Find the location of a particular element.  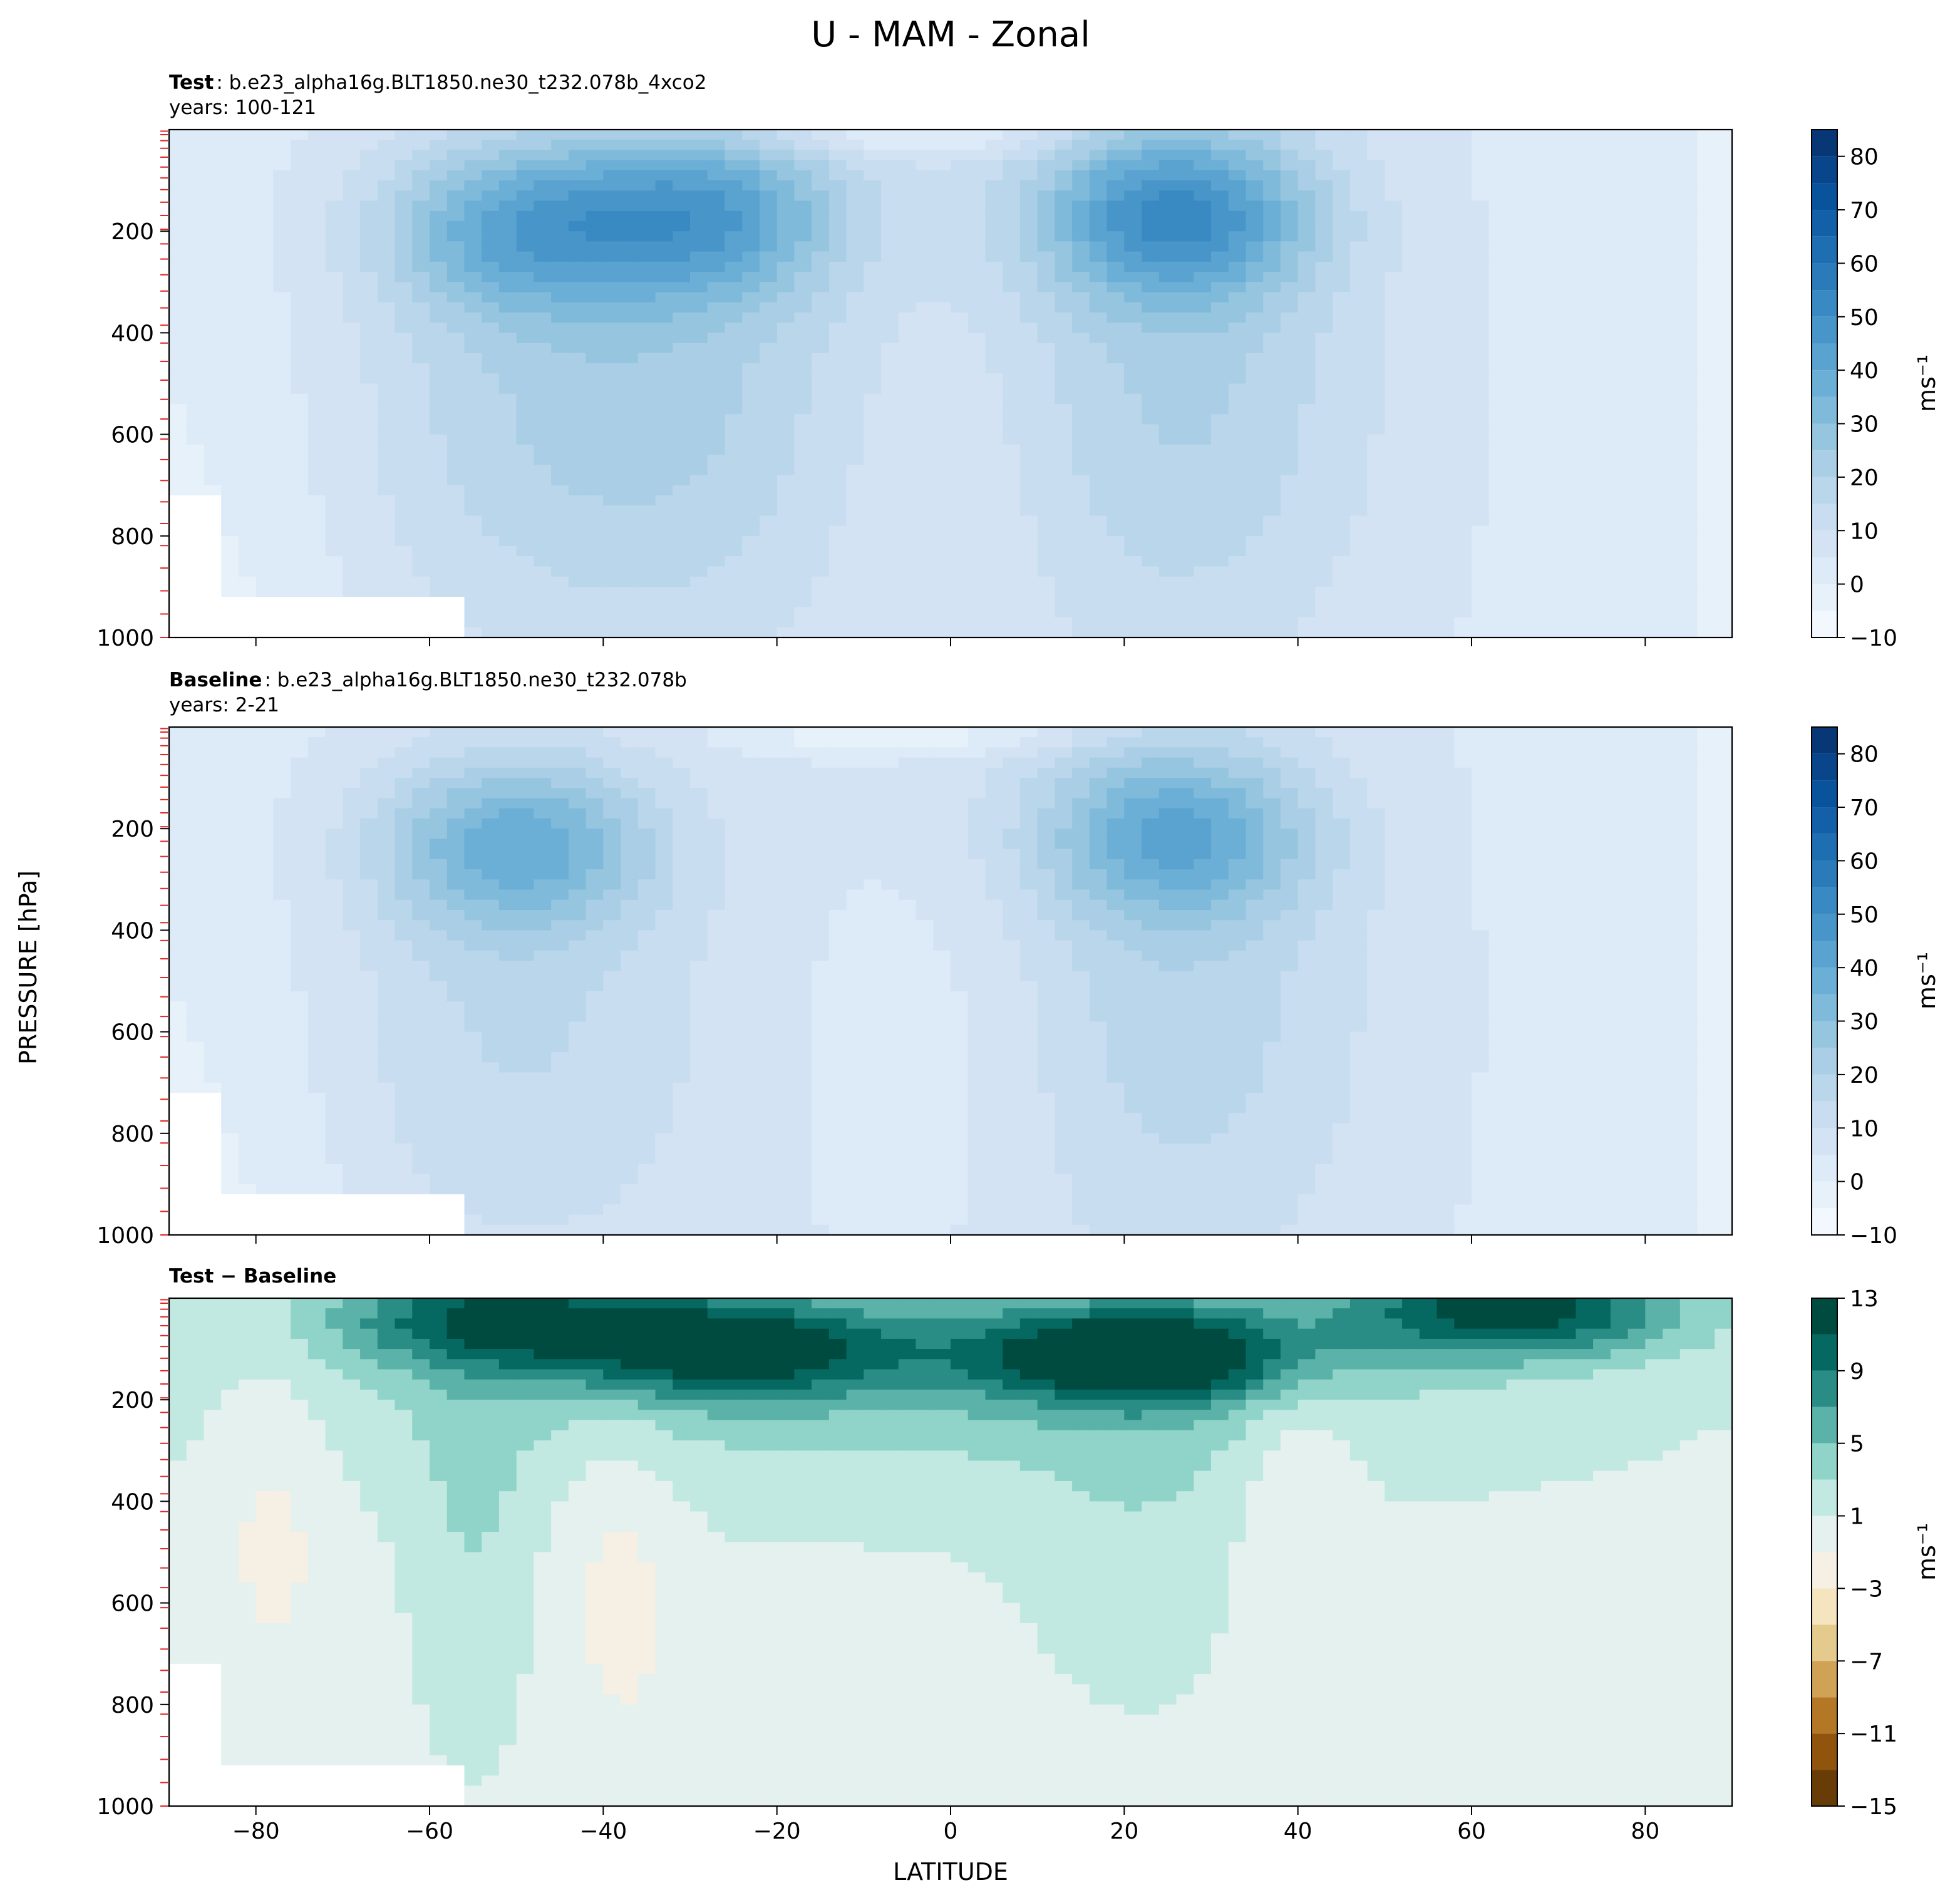

panel-baseline-title-bold: Baseline is located at coordinates (215, 680).